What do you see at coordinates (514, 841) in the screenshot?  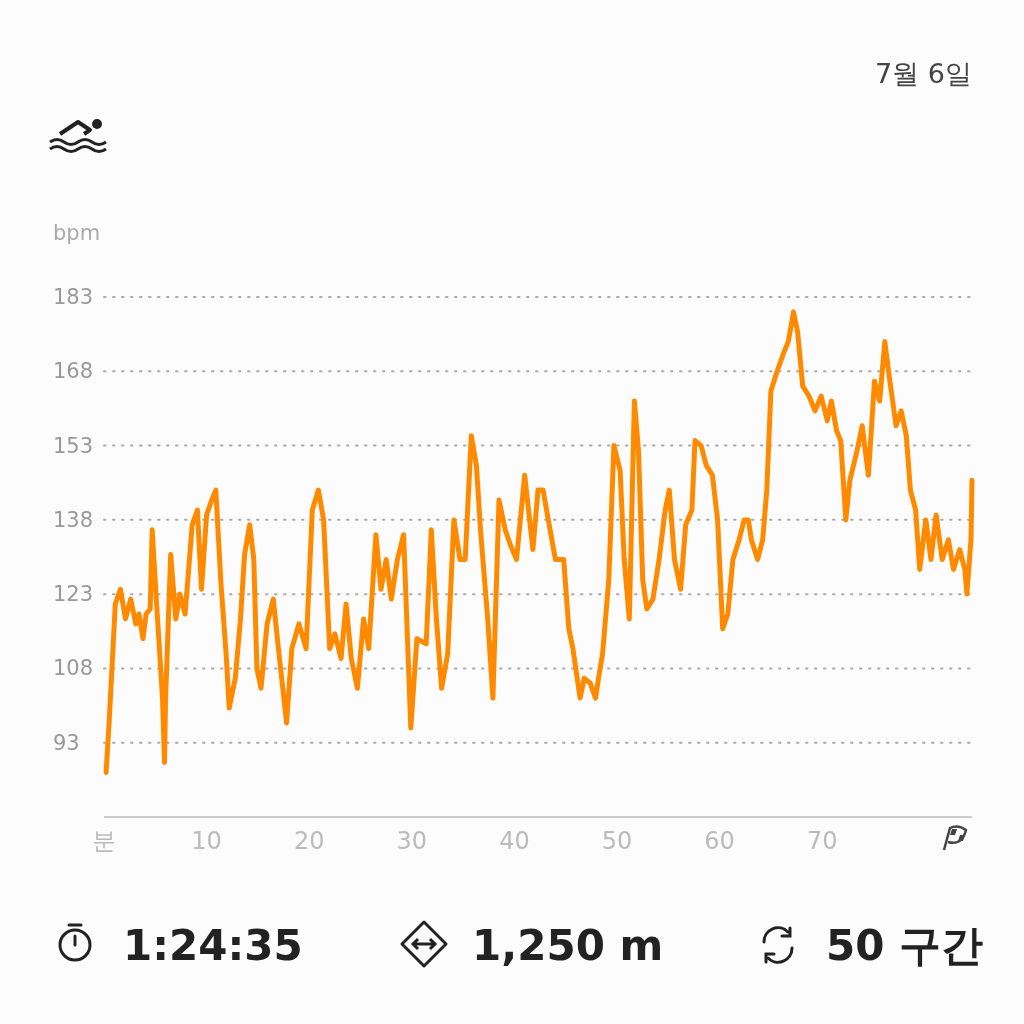 I see `x-tick-label: 40` at bounding box center [514, 841].